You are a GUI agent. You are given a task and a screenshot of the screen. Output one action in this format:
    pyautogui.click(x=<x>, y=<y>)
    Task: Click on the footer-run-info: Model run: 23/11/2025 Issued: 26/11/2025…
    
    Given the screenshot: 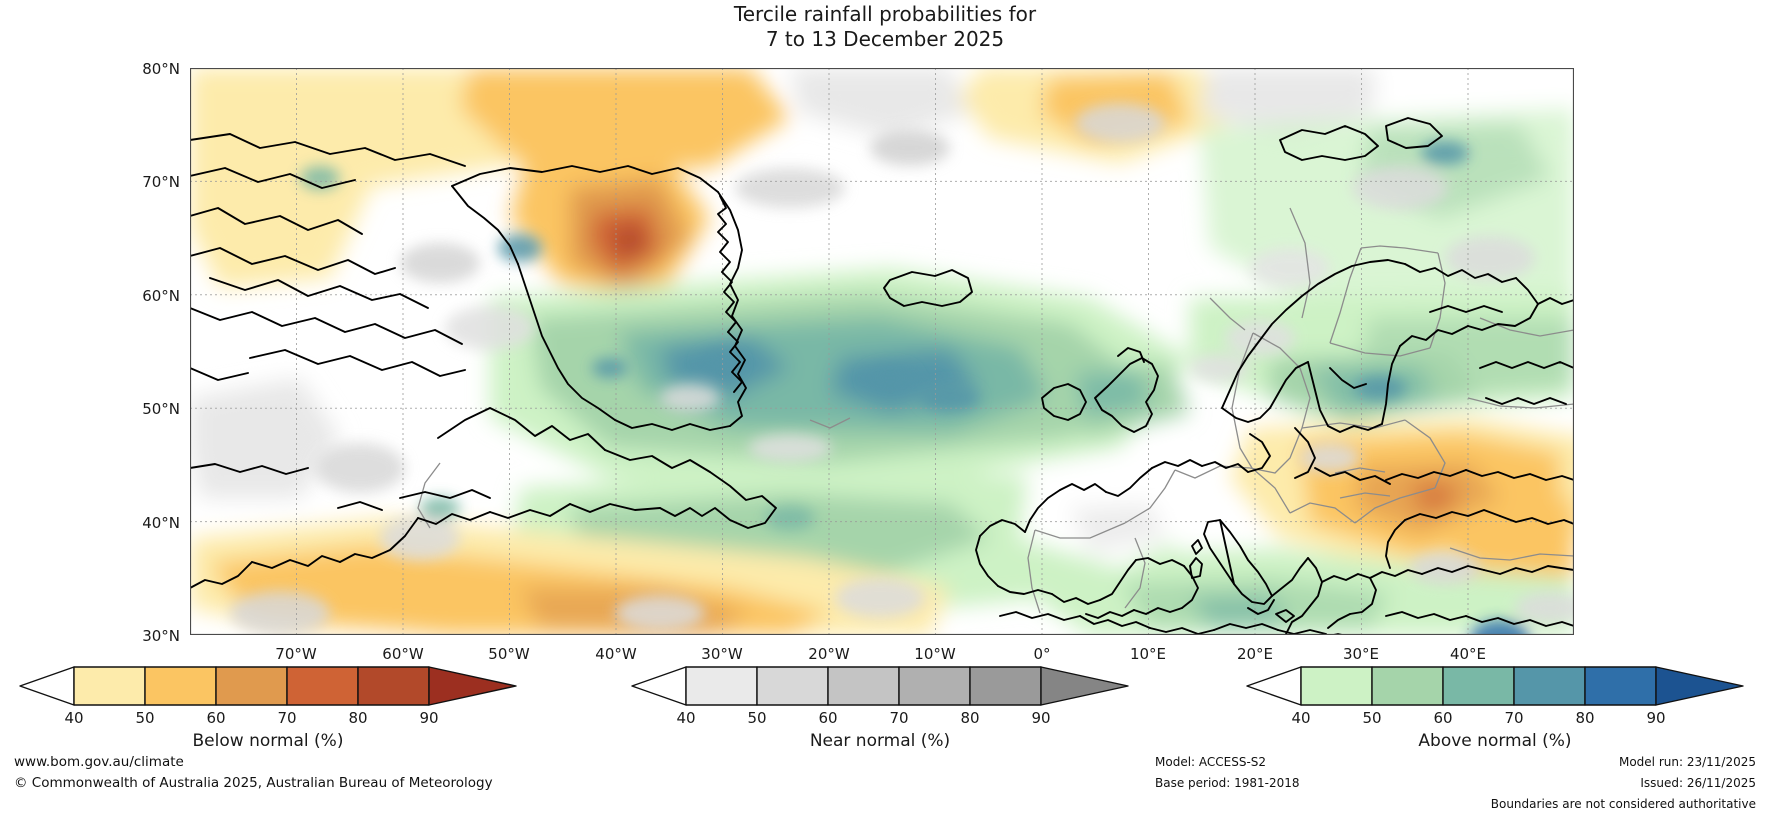 What is the action you would take?
    pyautogui.click(x=1623, y=783)
    